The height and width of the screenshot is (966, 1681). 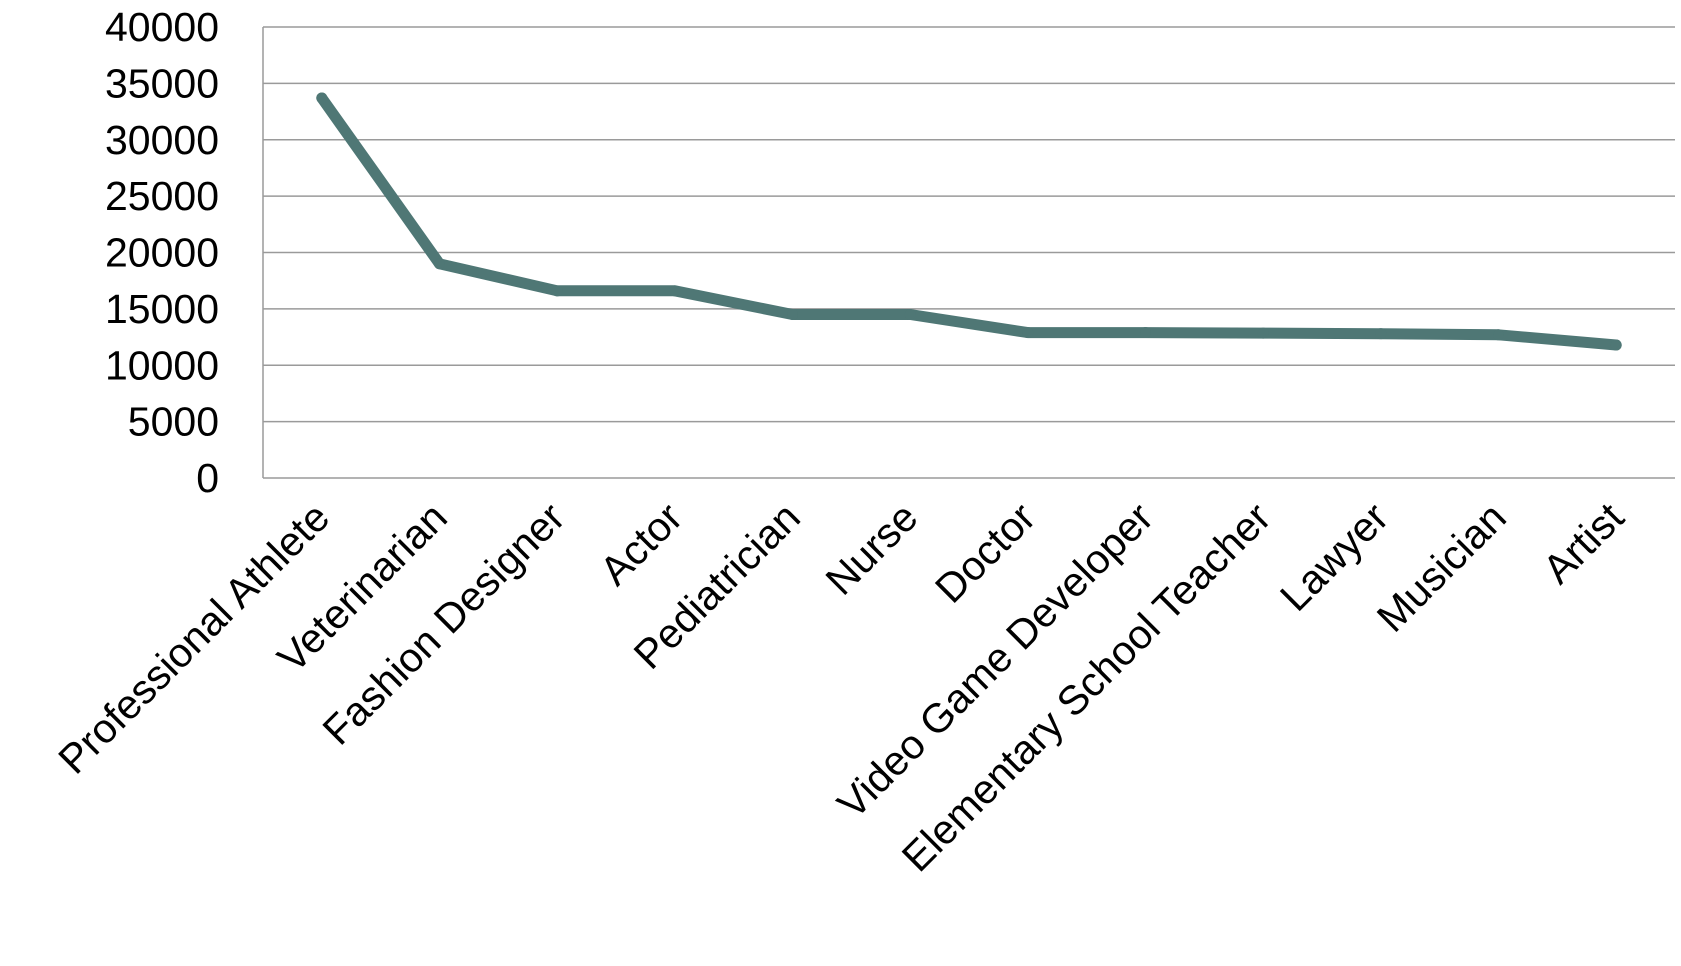 I want to click on y-tick-label: 0, so click(x=207, y=478).